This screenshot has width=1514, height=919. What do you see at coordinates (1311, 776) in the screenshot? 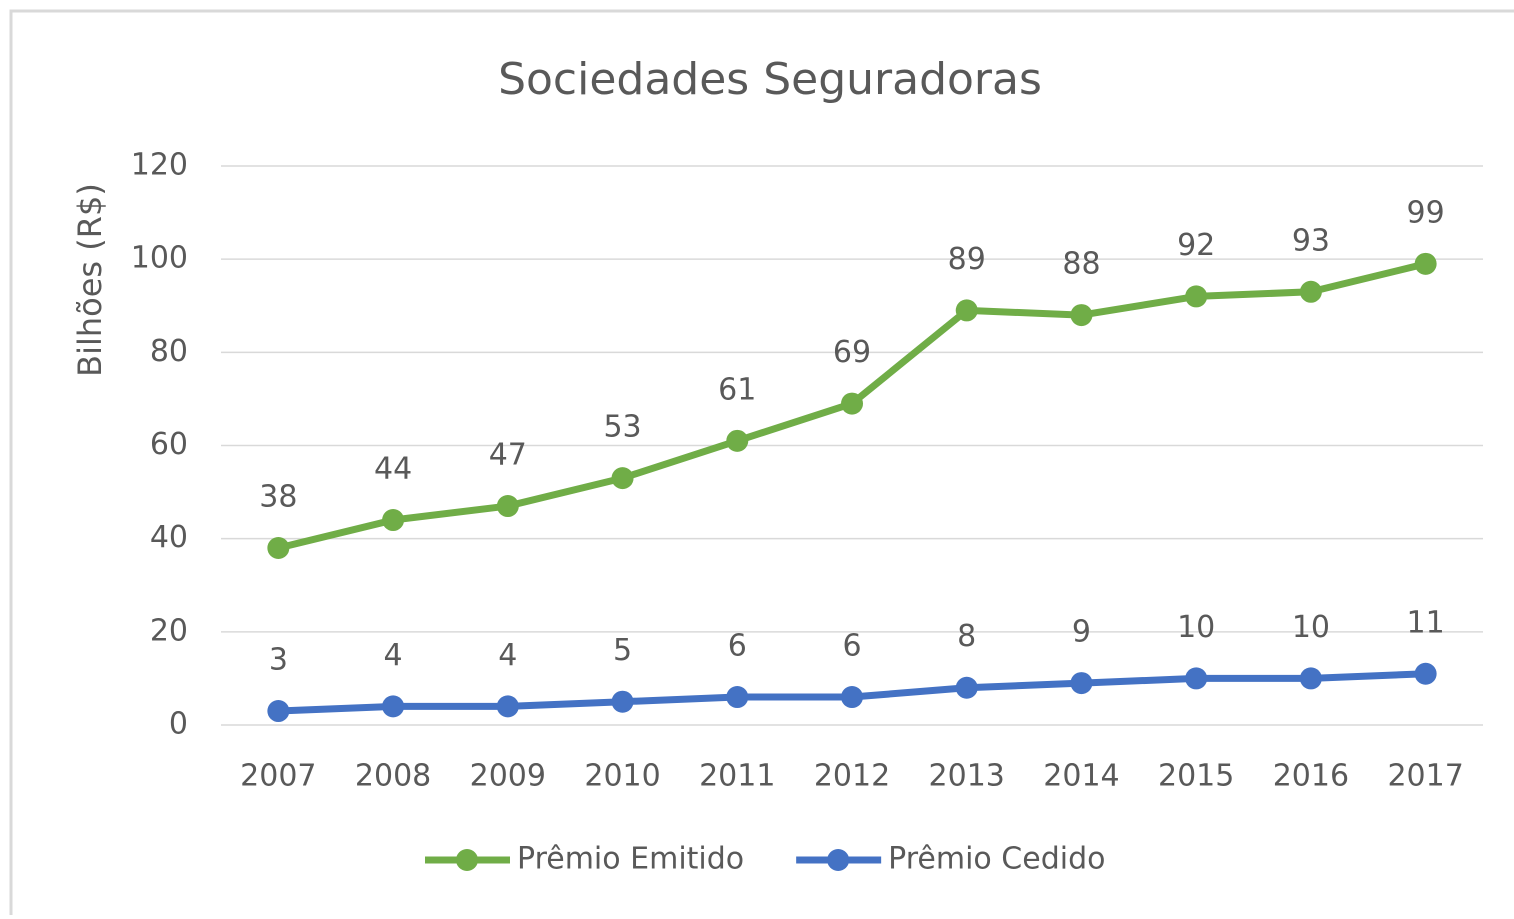
I see `x-tick-label: 2016` at bounding box center [1311, 776].